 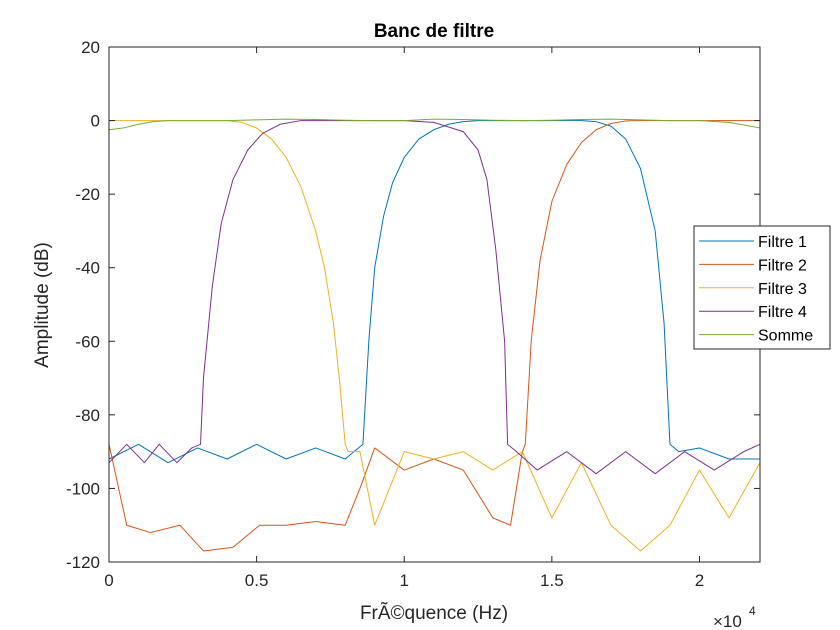 I want to click on y-tick-label: -40, so click(x=87, y=268).